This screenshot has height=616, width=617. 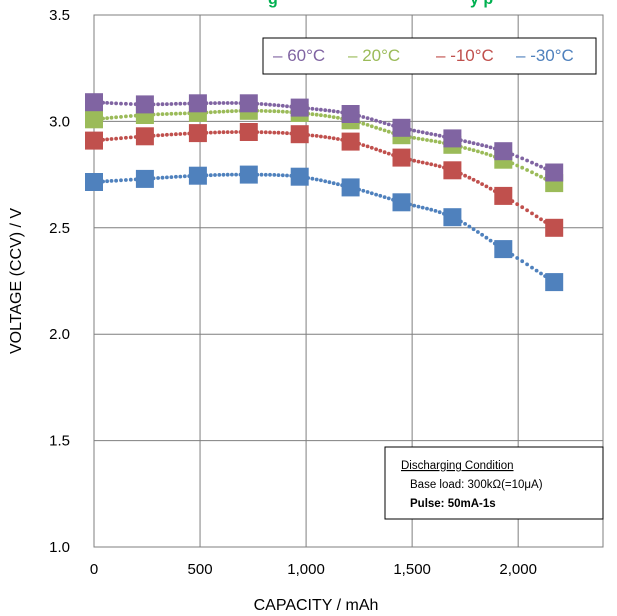 I want to click on y-tick-label: 3.5, so click(x=59, y=15).